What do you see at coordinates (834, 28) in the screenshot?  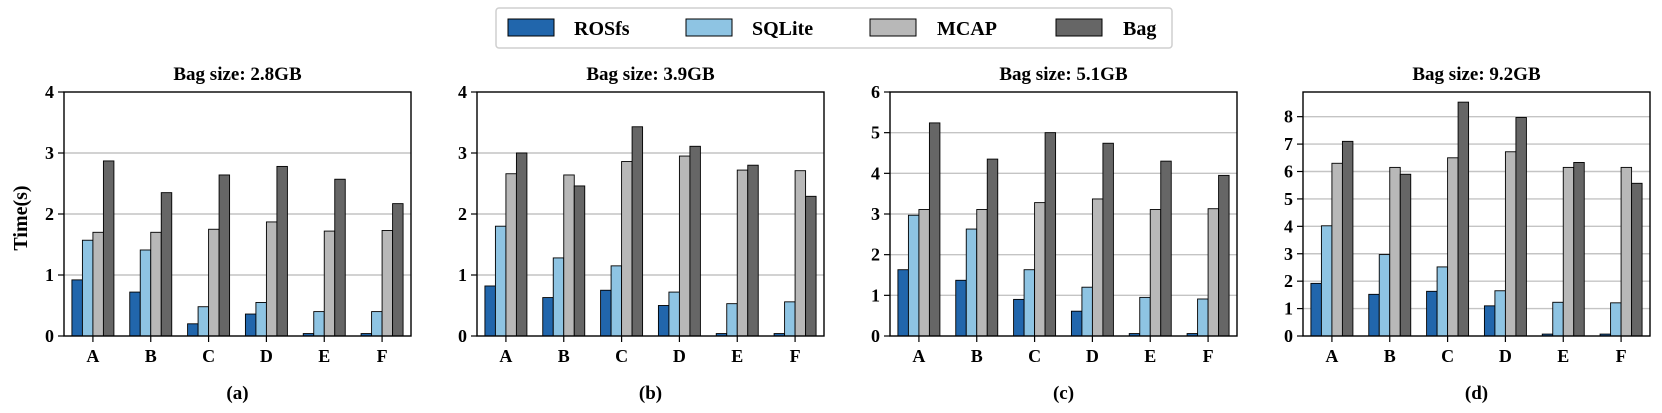 I see `legend: ROSfs SQLite MCAP Bag` at bounding box center [834, 28].